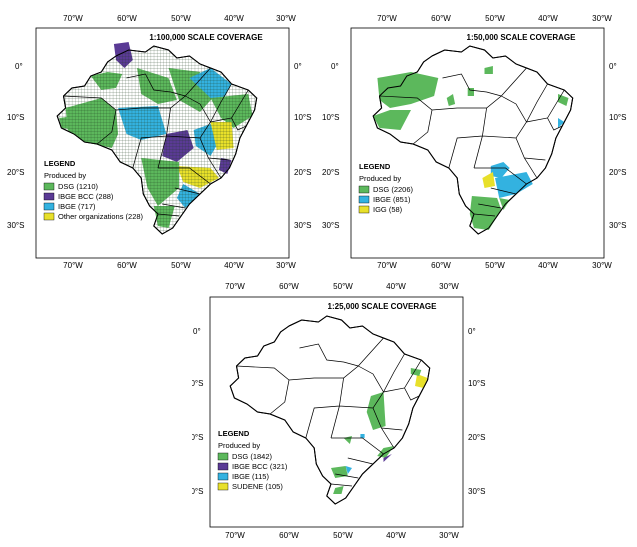 The height and width of the screenshot is (547, 637). I want to click on legend-item: IBGE BCC (288), so click(86, 196).